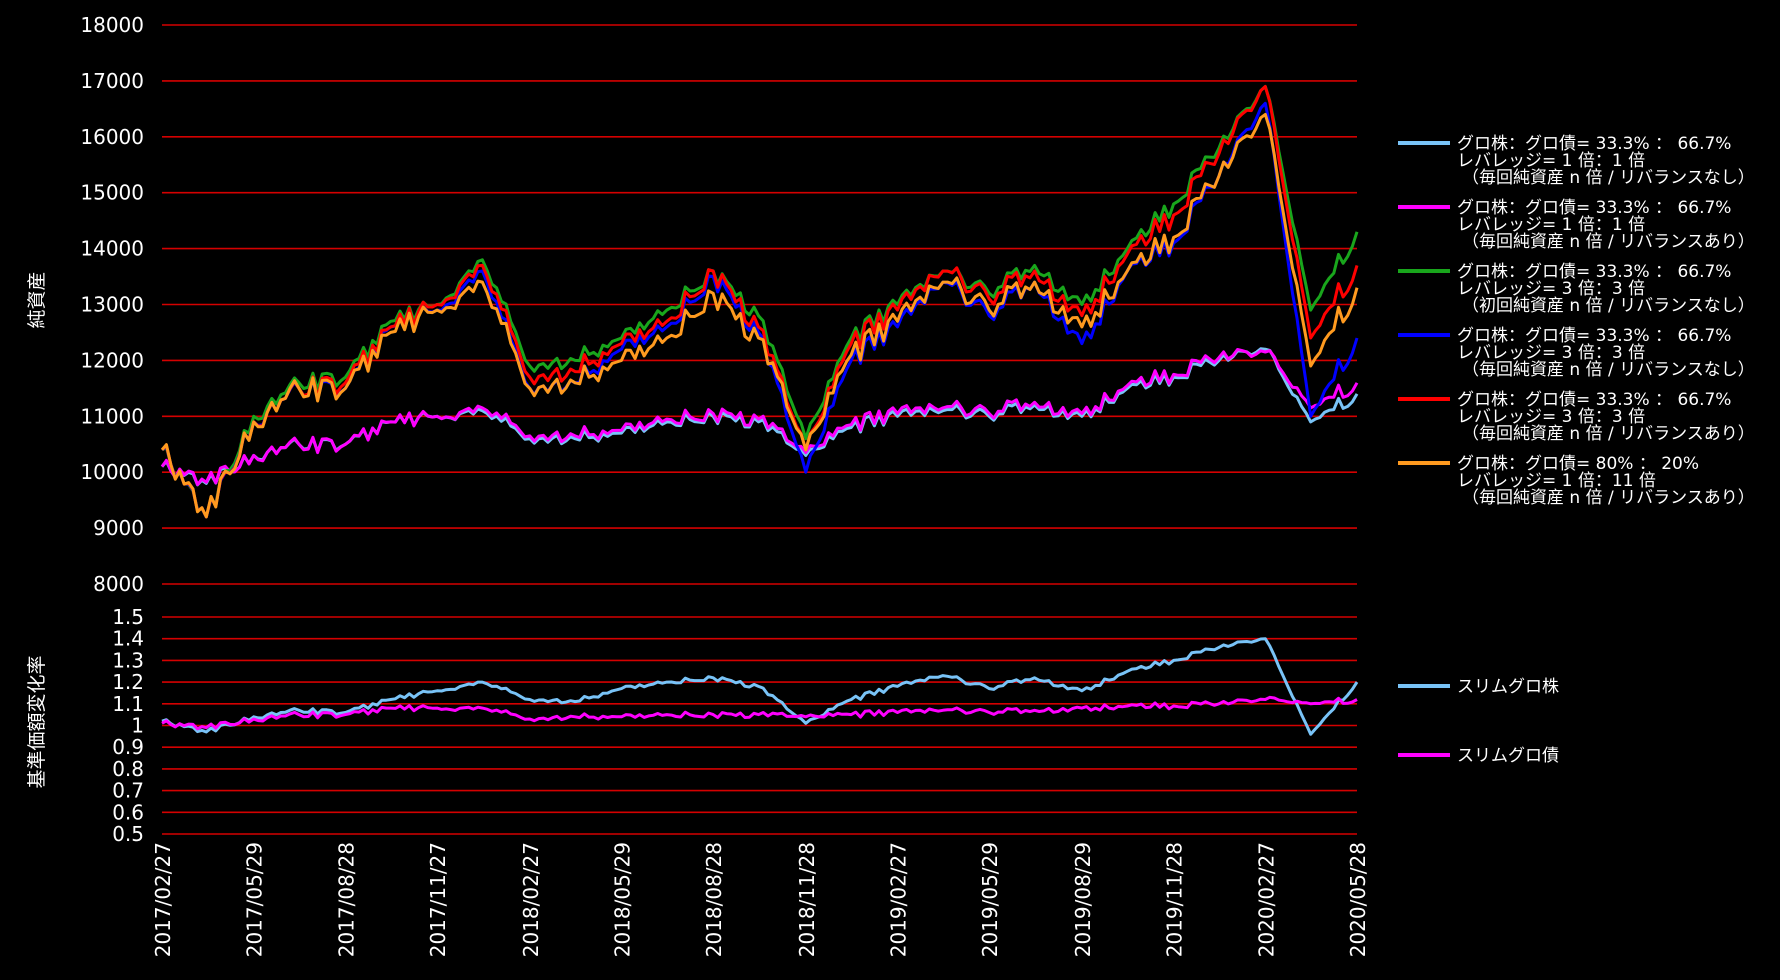  What do you see at coordinates (128, 791) in the screenshot?
I see `bottom-panel-y-tick-label: 0.7` at bounding box center [128, 791].